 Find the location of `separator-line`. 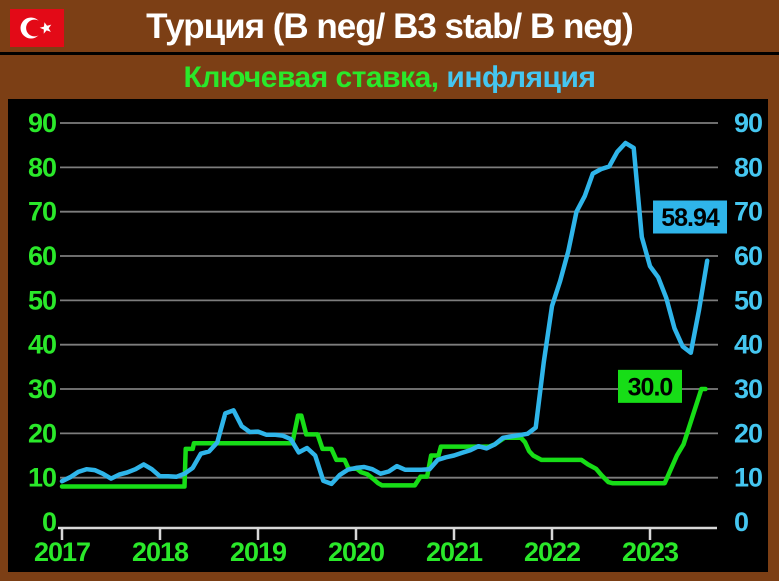

separator-line is located at coordinates (389, 53).